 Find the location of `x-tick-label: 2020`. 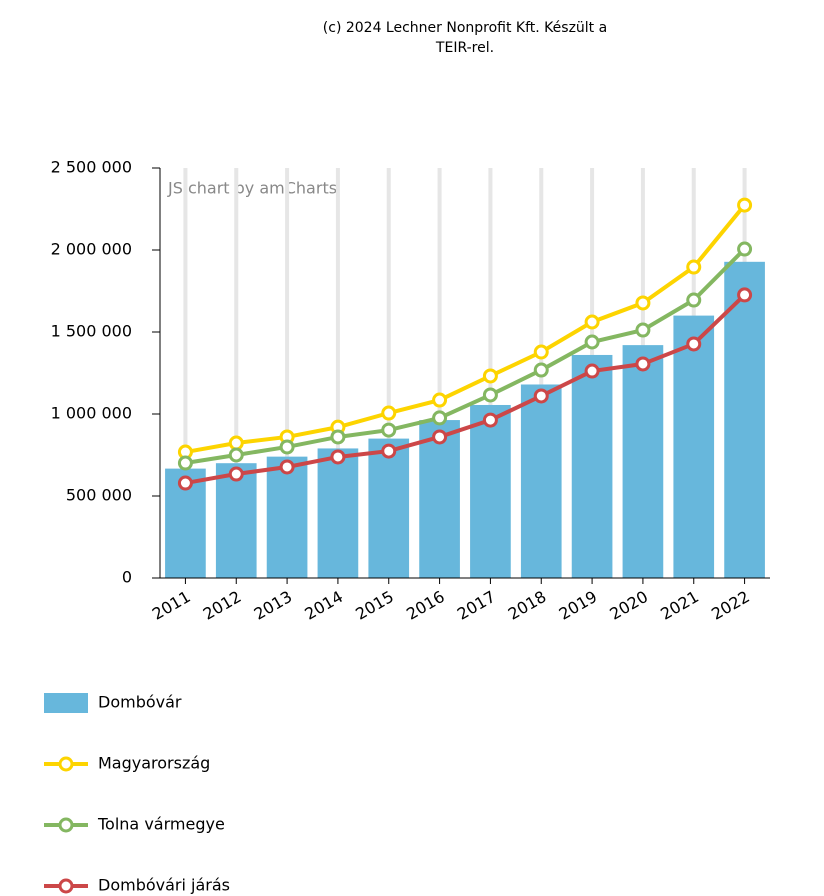

x-tick-label: 2020 is located at coordinates (628, 605).